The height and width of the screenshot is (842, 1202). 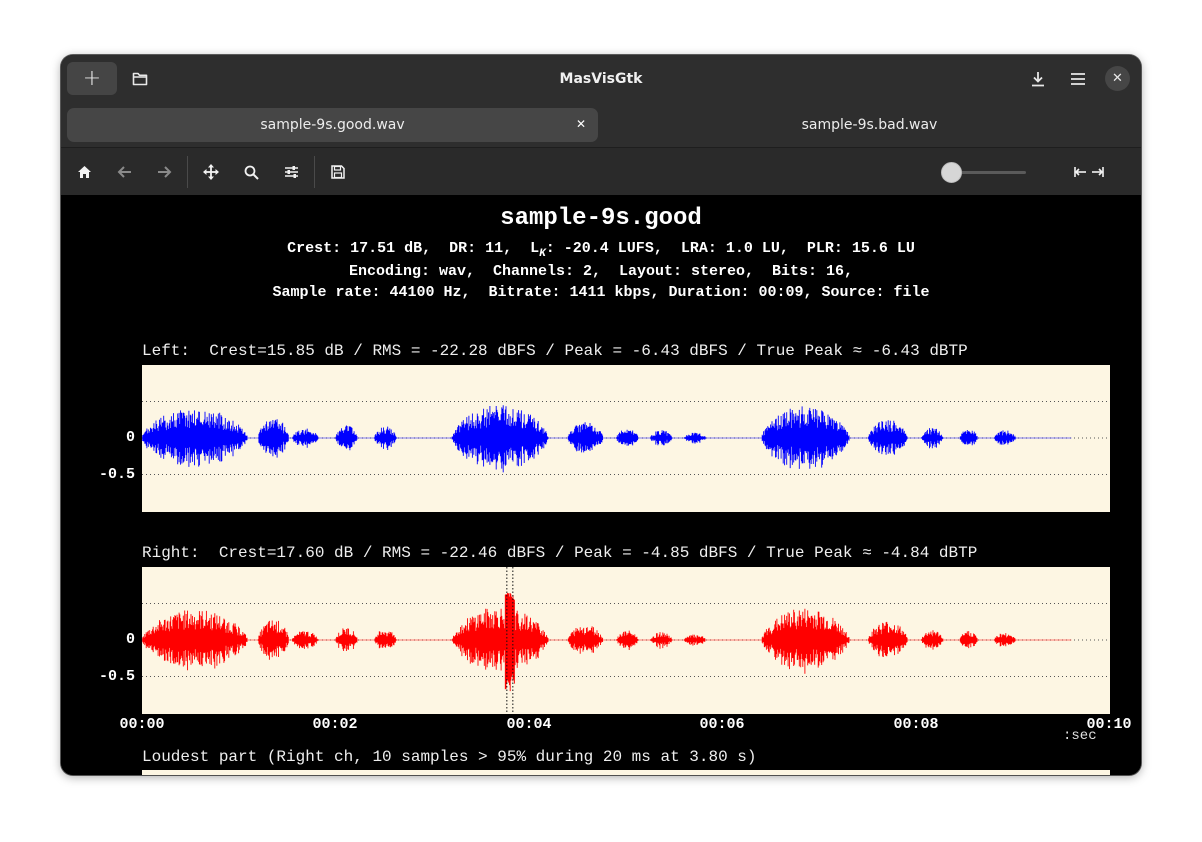 I want to click on download-icon, so click(x=1038, y=78).